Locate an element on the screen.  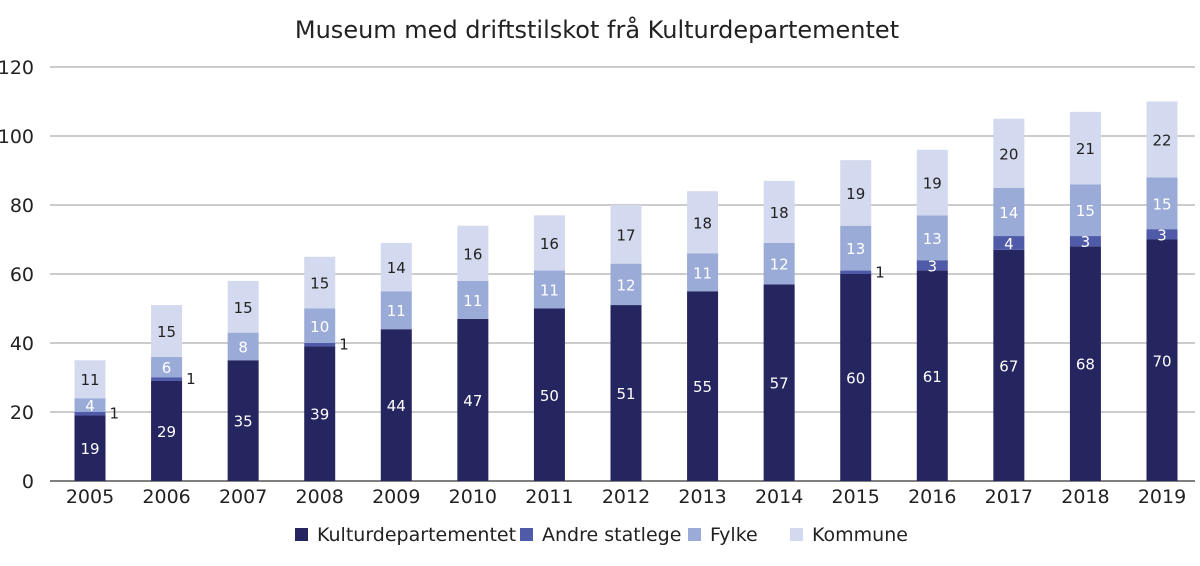
data-label: 67 is located at coordinates (1008, 366).